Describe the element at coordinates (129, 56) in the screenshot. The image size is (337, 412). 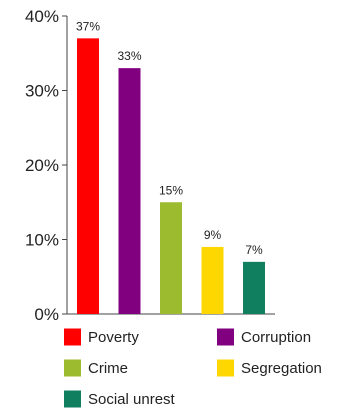
I see `data-label: 33%` at that location.